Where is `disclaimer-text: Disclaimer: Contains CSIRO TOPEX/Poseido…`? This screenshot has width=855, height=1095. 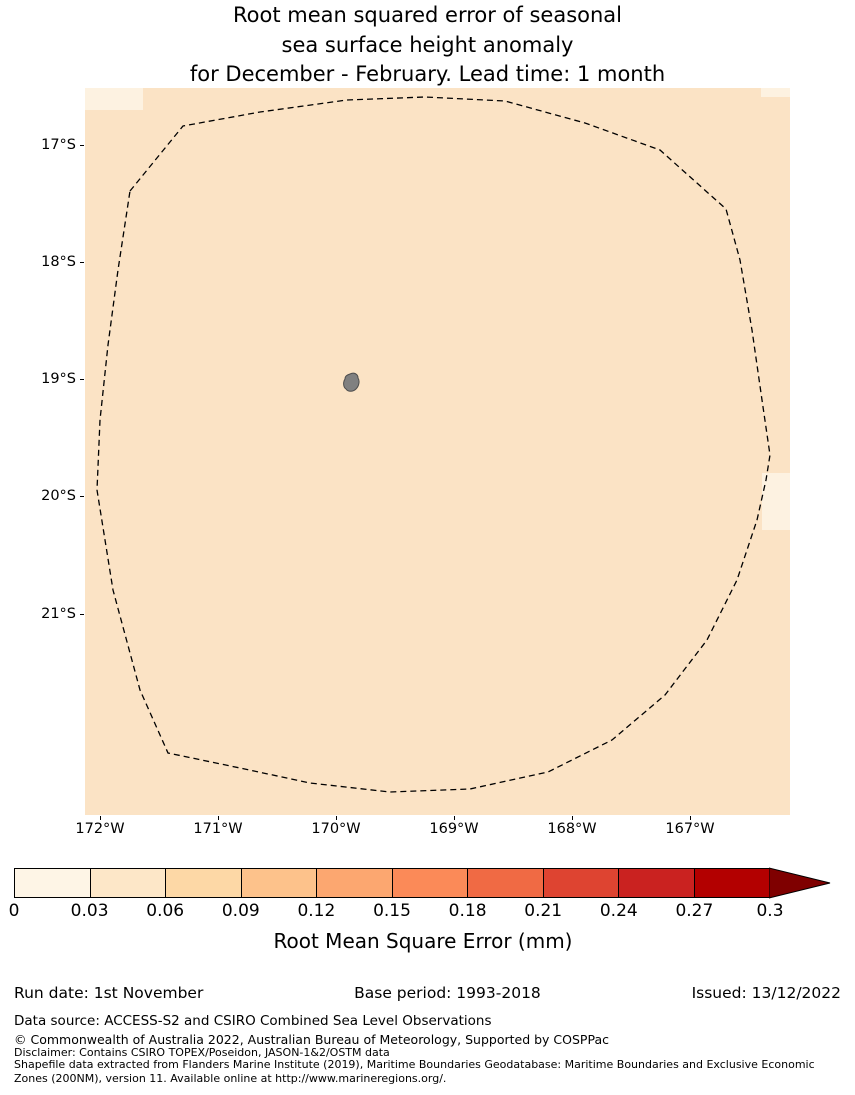
disclaimer-text: Disclaimer: Contains CSIRO TOPEX/Poseido… is located at coordinates (202, 1052).